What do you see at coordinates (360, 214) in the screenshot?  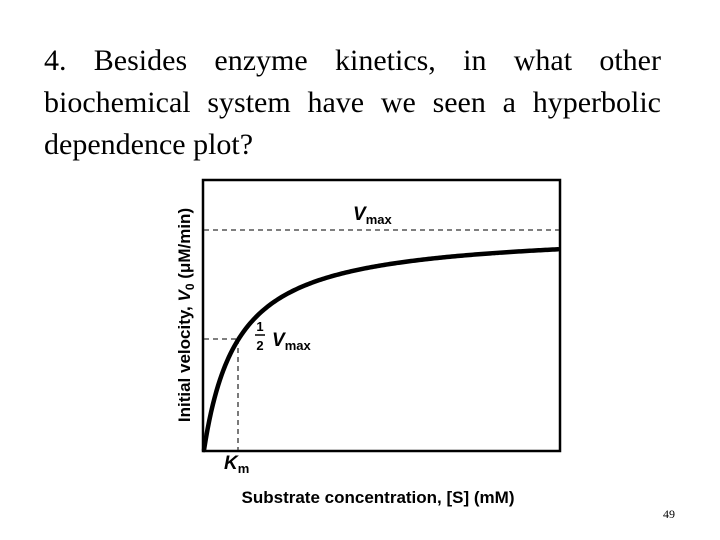 I see `vmax-label-main: V` at bounding box center [360, 214].